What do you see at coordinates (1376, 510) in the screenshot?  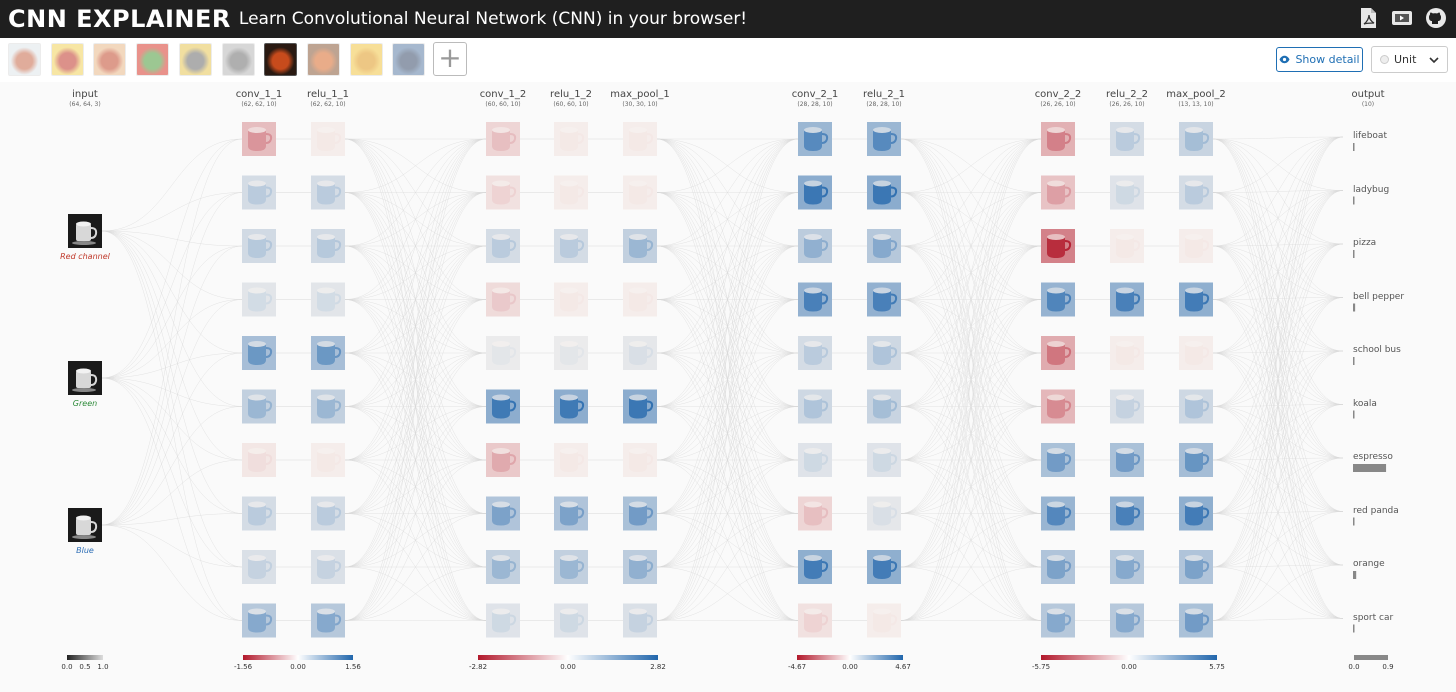 I see `output-class-label: red panda` at bounding box center [1376, 510].